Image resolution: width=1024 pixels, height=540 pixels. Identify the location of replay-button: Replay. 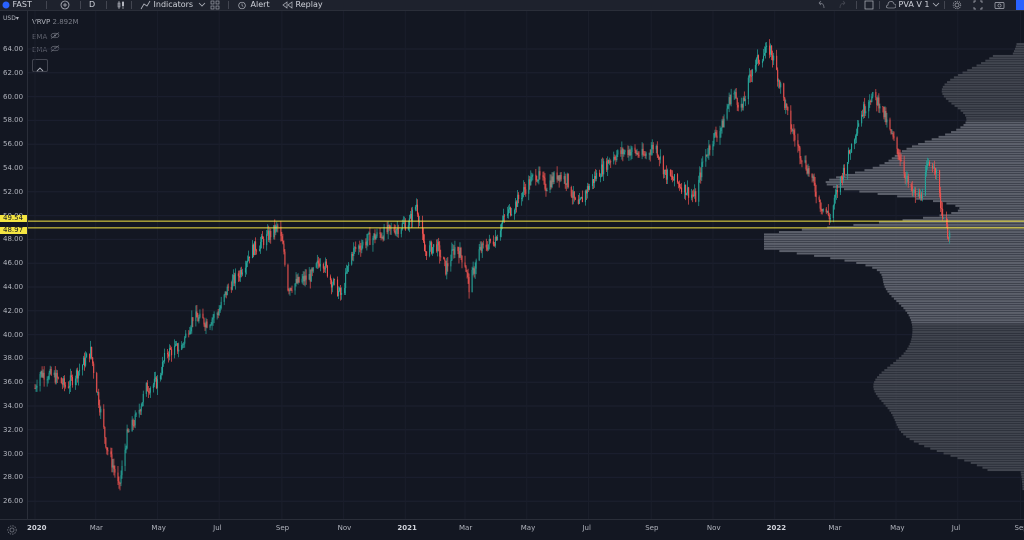
(302, 5).